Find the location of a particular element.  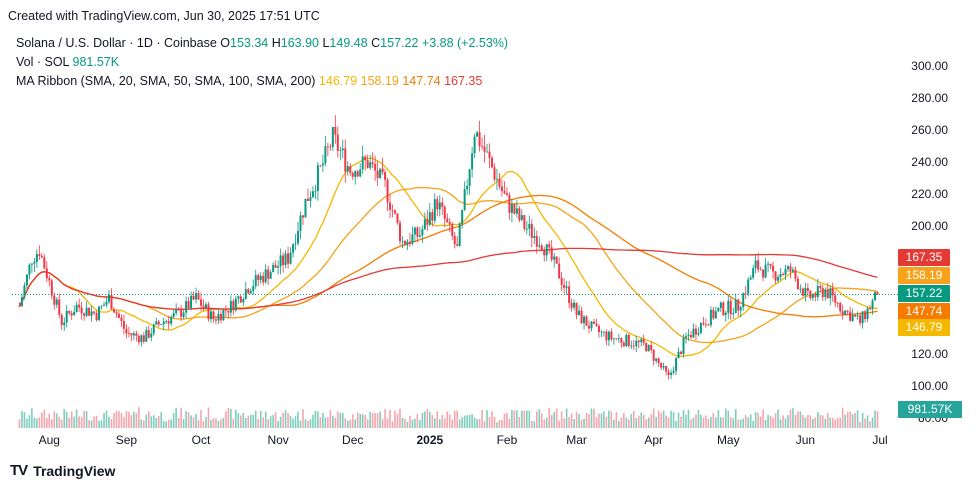

x-tick-label-0: Aug is located at coordinates (49, 440).